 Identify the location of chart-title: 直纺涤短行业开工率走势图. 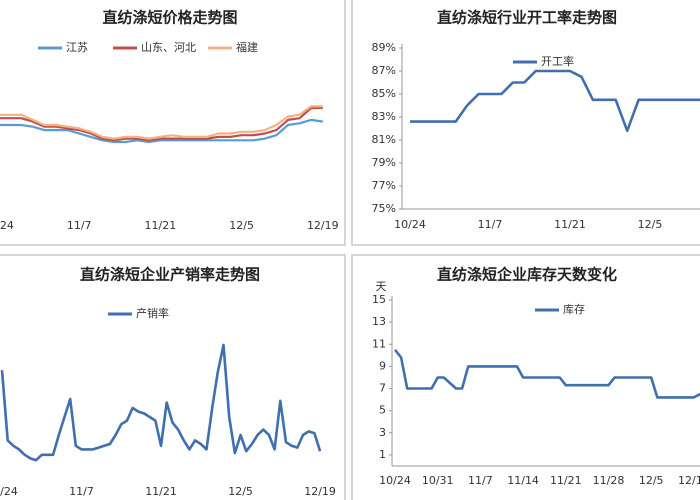
(527, 18).